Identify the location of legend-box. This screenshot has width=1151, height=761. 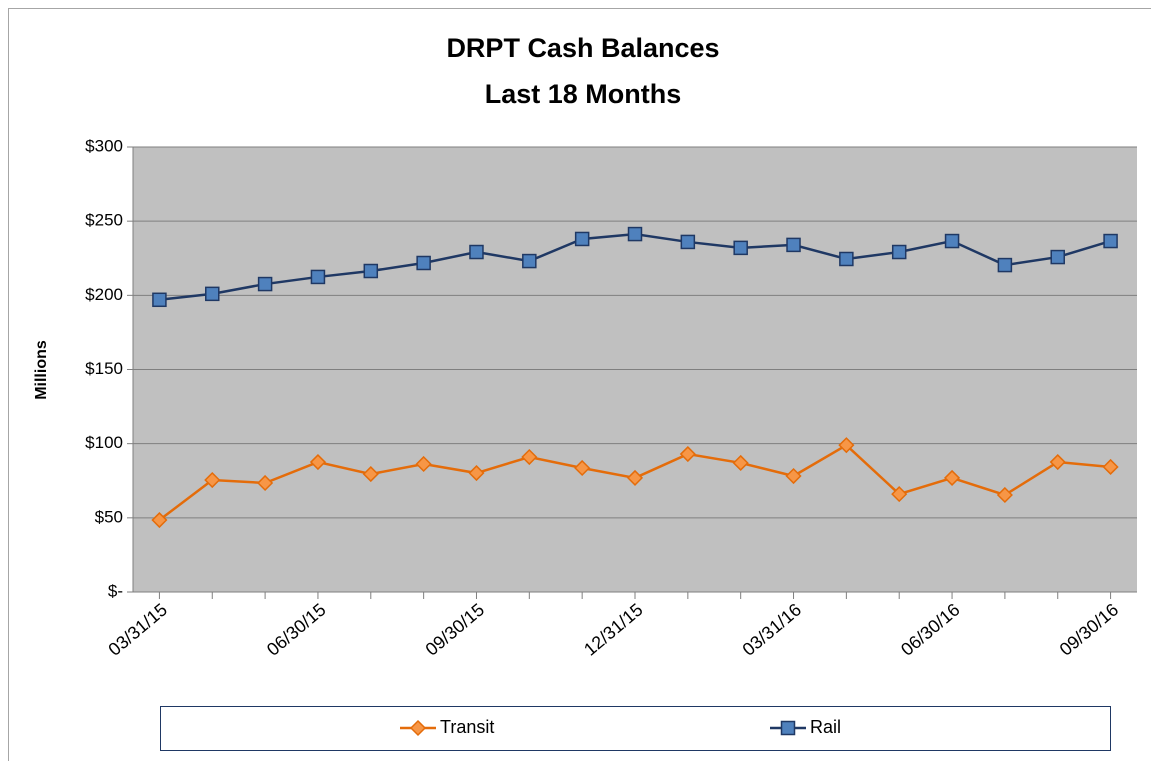
(635, 728).